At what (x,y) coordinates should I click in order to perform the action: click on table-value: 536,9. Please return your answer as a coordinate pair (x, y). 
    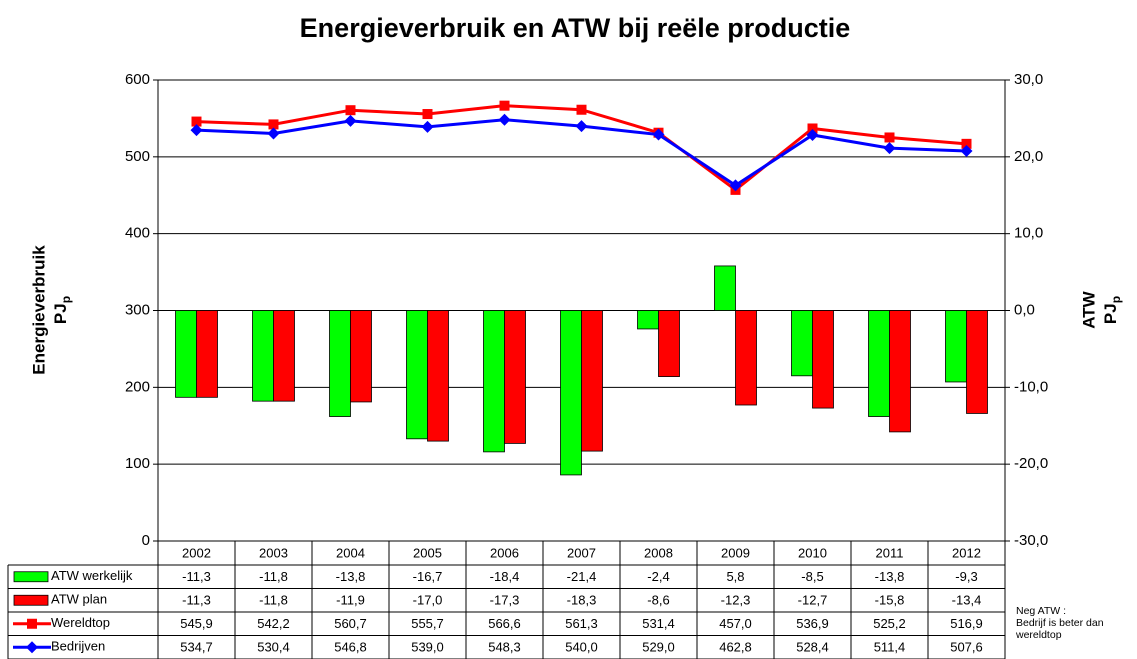
    Looking at the image, I should click on (812, 623).